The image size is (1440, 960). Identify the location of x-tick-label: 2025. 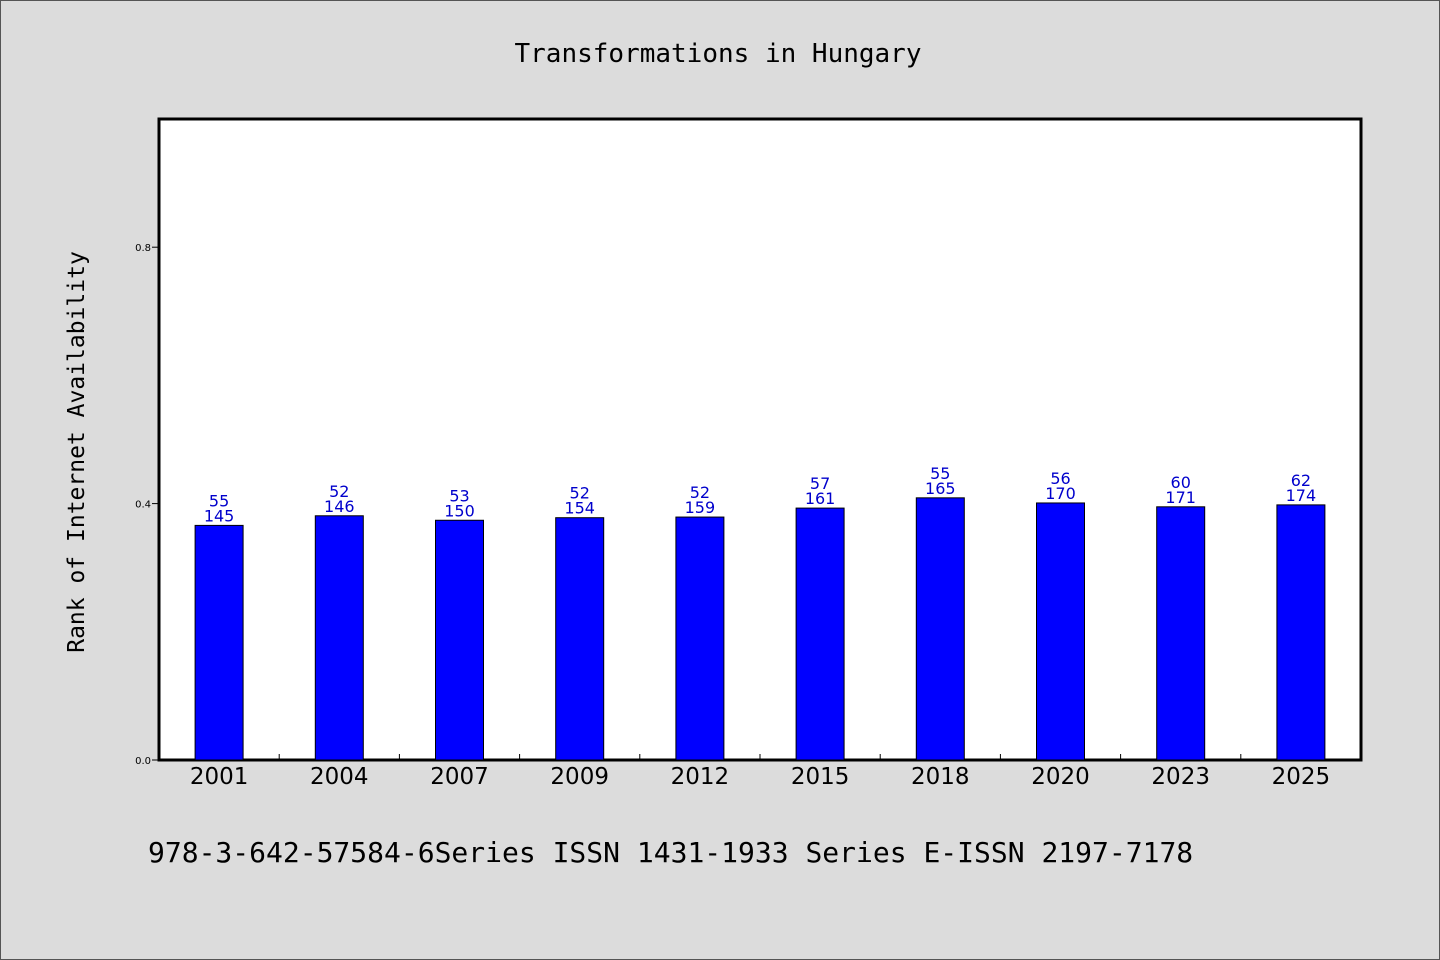
(1301, 777).